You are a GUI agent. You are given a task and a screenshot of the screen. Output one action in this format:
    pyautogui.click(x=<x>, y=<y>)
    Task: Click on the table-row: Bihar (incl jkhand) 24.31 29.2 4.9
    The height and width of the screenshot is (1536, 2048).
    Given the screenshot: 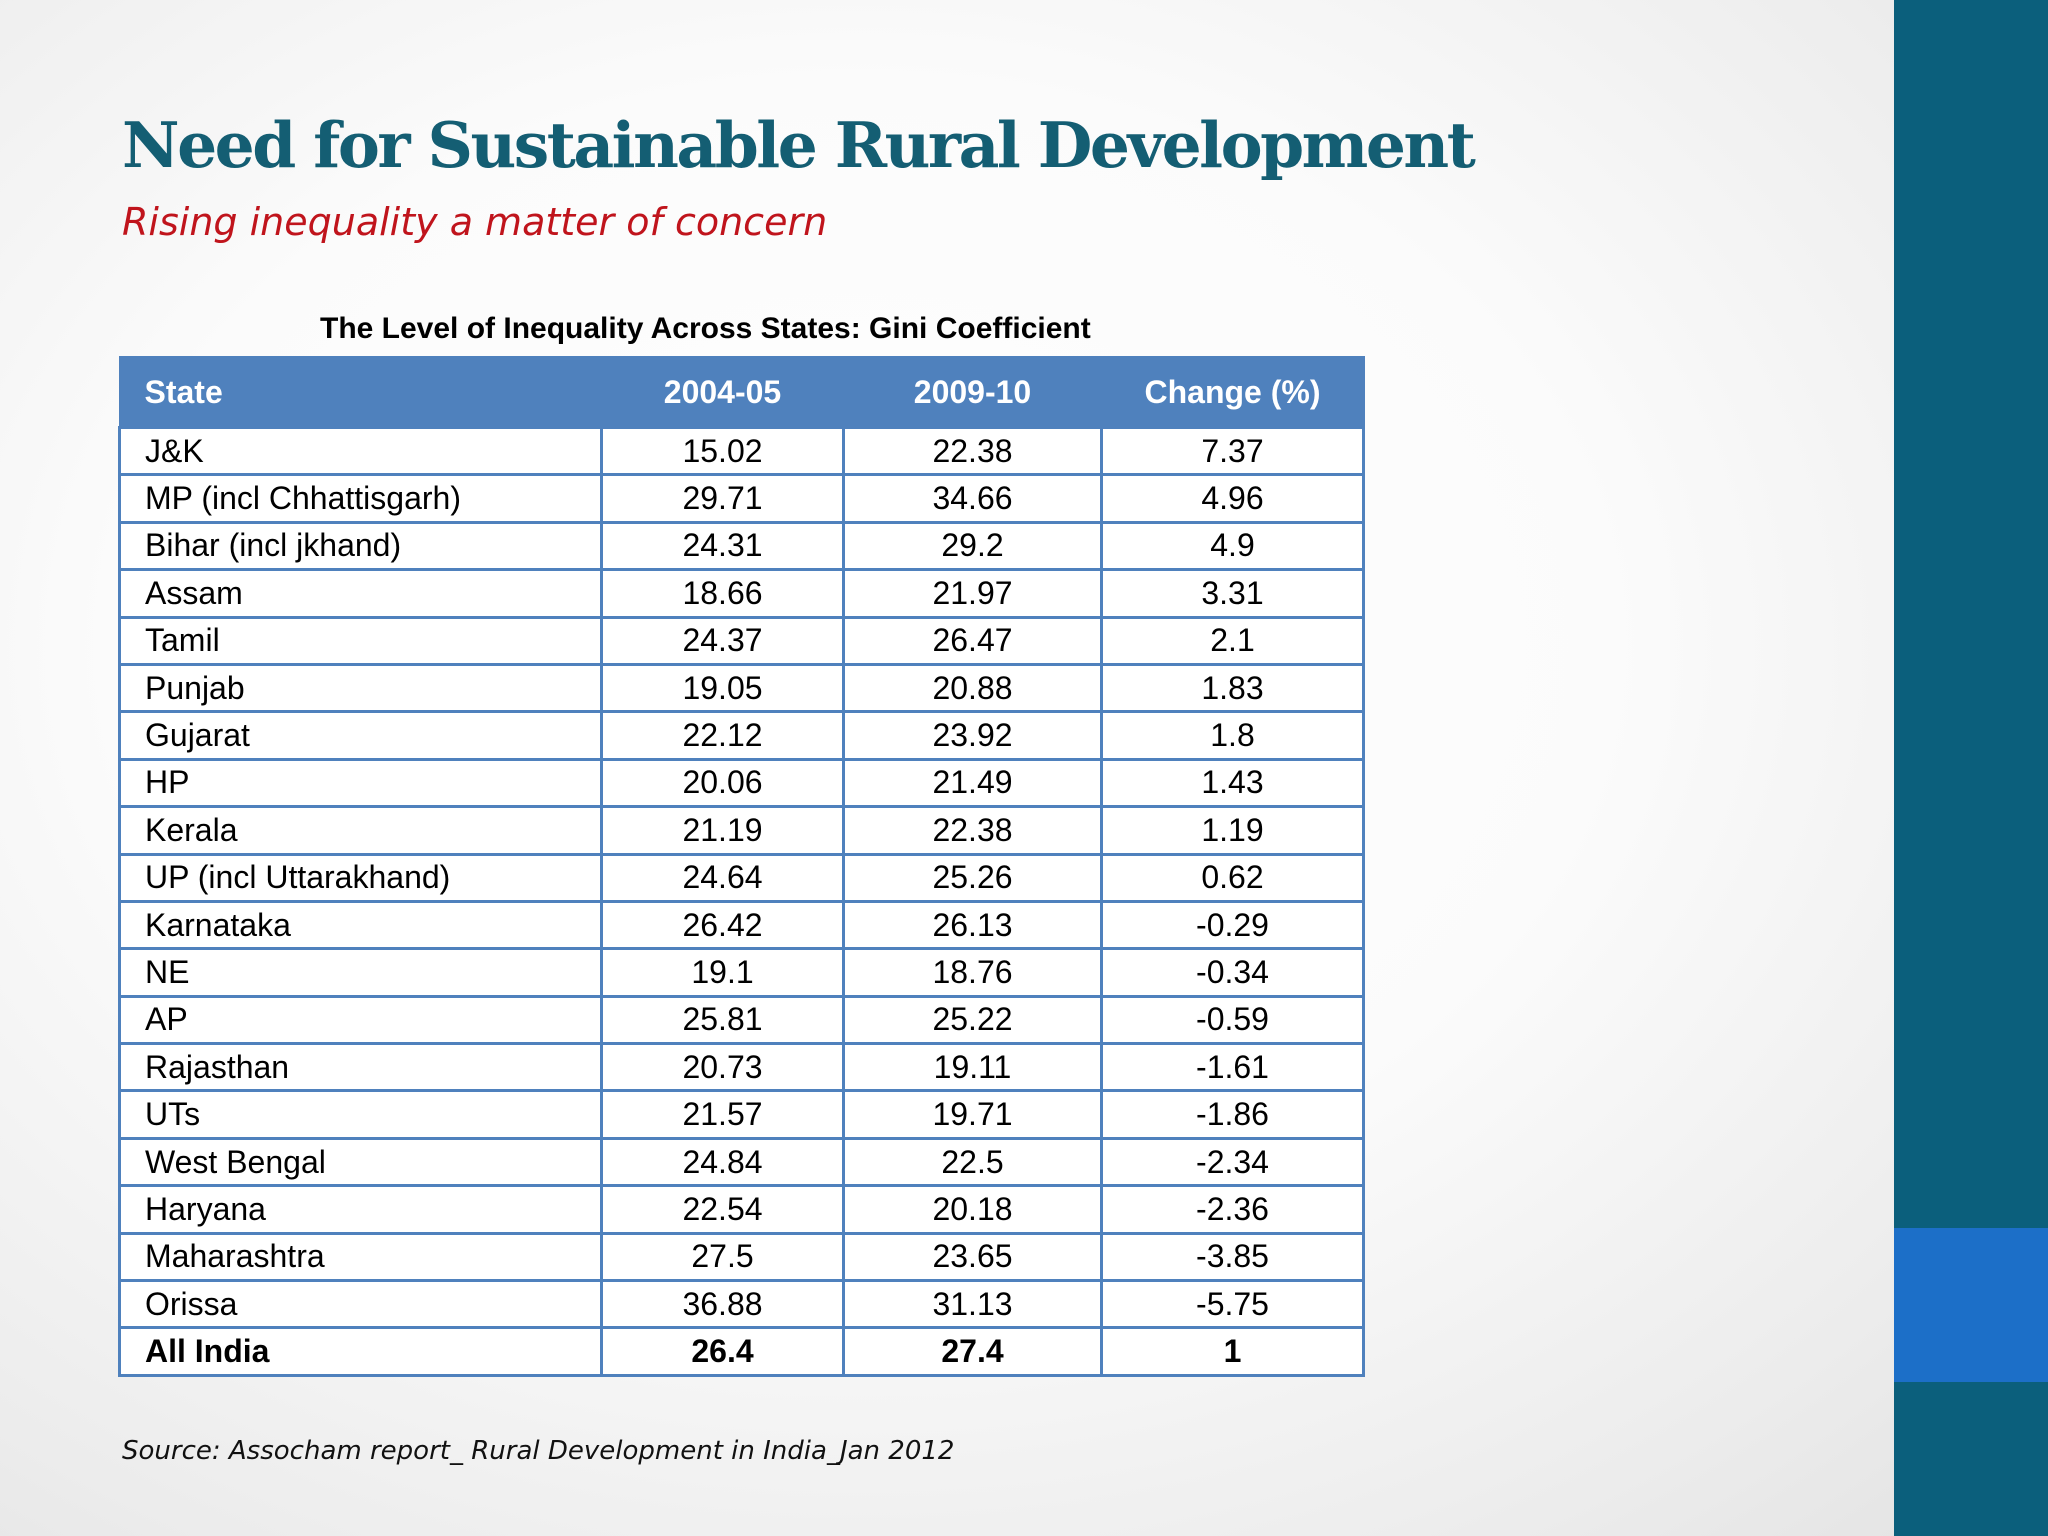 What is the action you would take?
    pyautogui.click(x=741, y=546)
    